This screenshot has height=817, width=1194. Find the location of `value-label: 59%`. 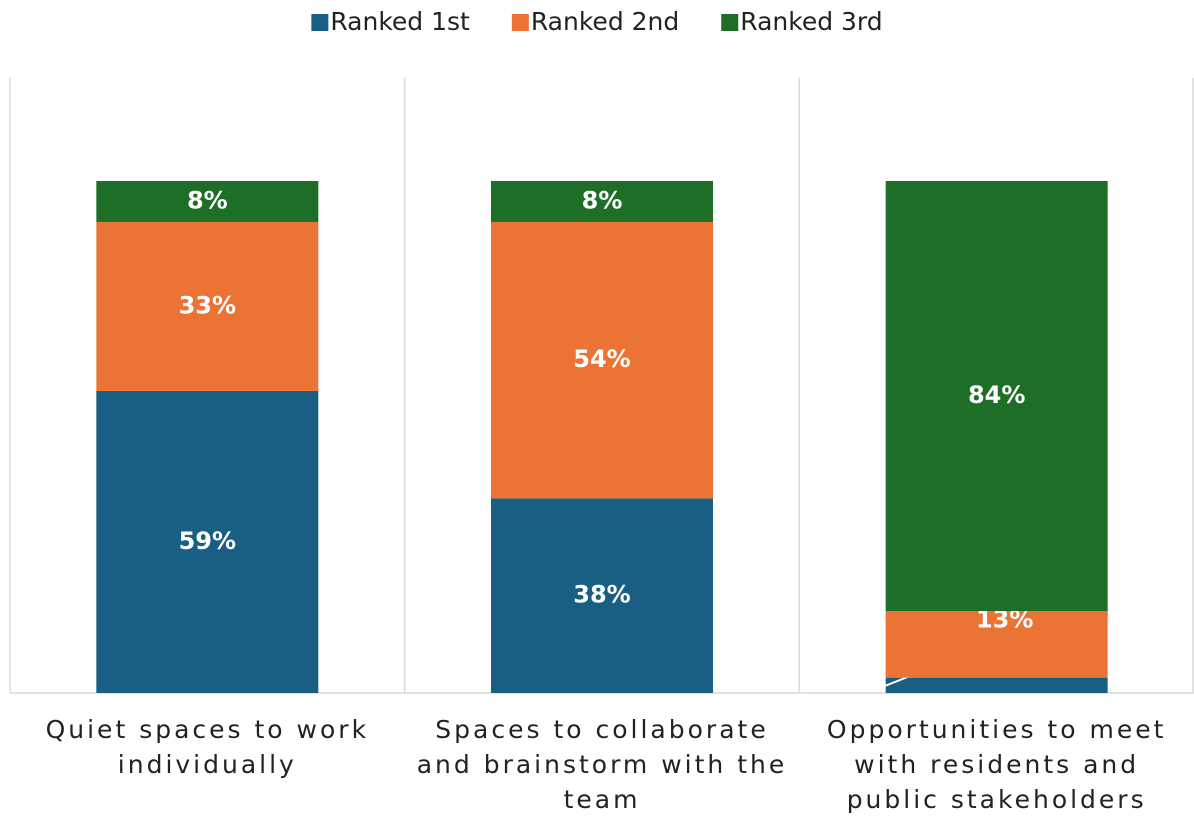

value-label: 59% is located at coordinates (207, 541).